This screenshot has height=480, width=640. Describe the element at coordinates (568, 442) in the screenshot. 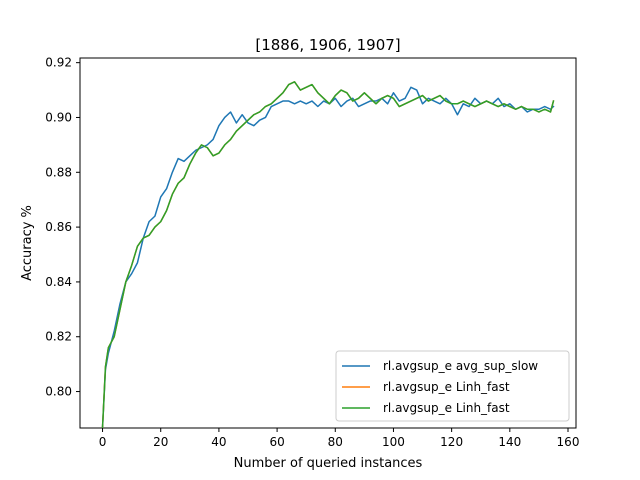

I see `x-tick-label: 160` at that location.